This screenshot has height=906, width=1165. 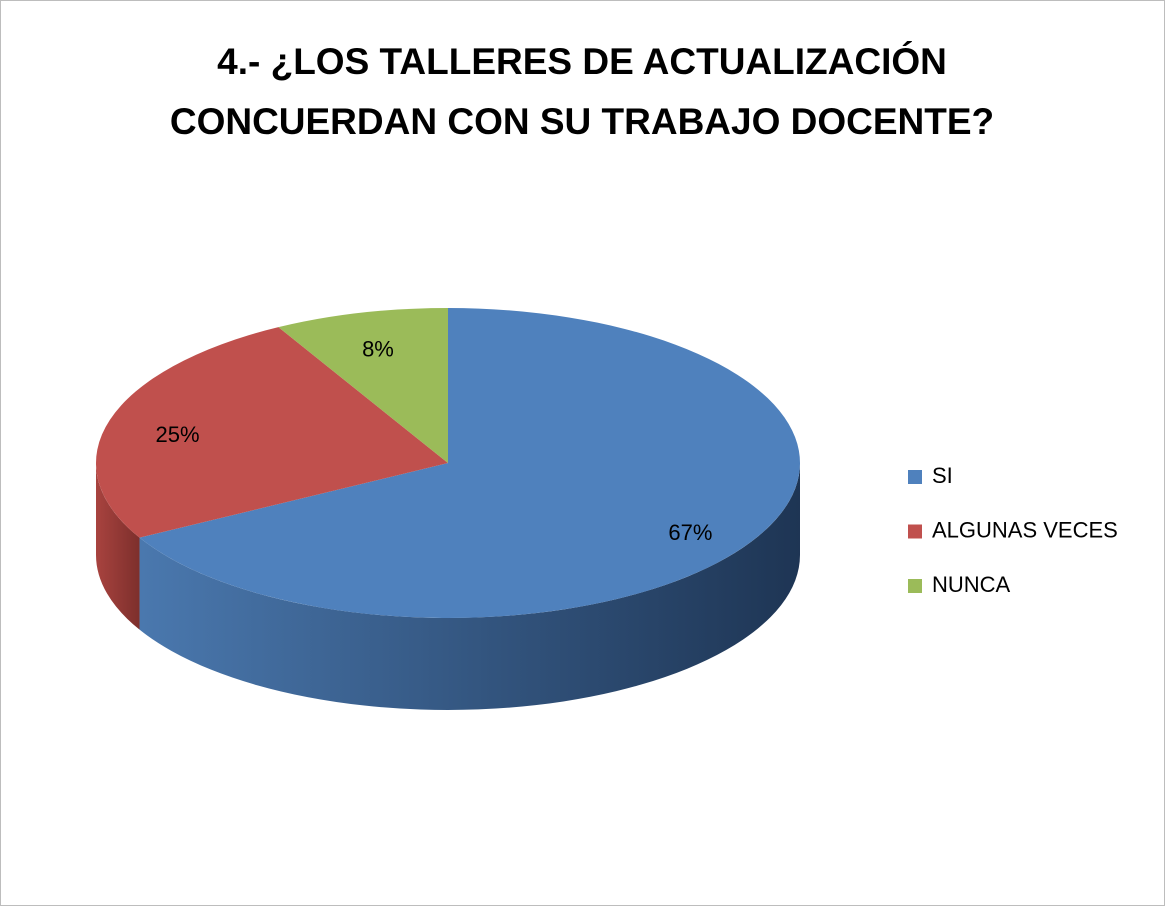 I want to click on legend-label: NUNCA, so click(x=971, y=584).